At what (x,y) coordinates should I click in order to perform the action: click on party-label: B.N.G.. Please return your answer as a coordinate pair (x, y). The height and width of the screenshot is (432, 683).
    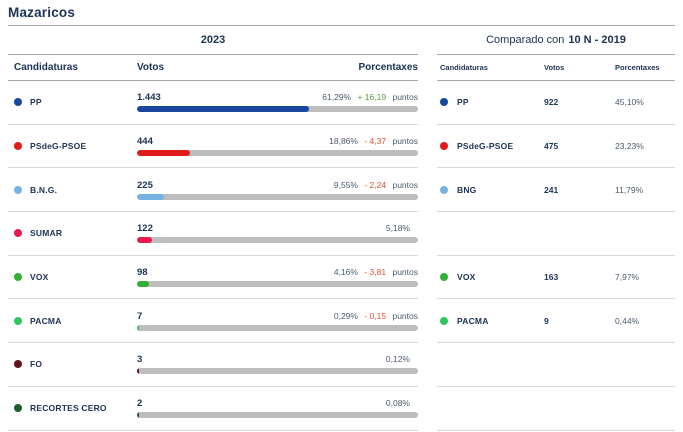
    Looking at the image, I should click on (44, 189).